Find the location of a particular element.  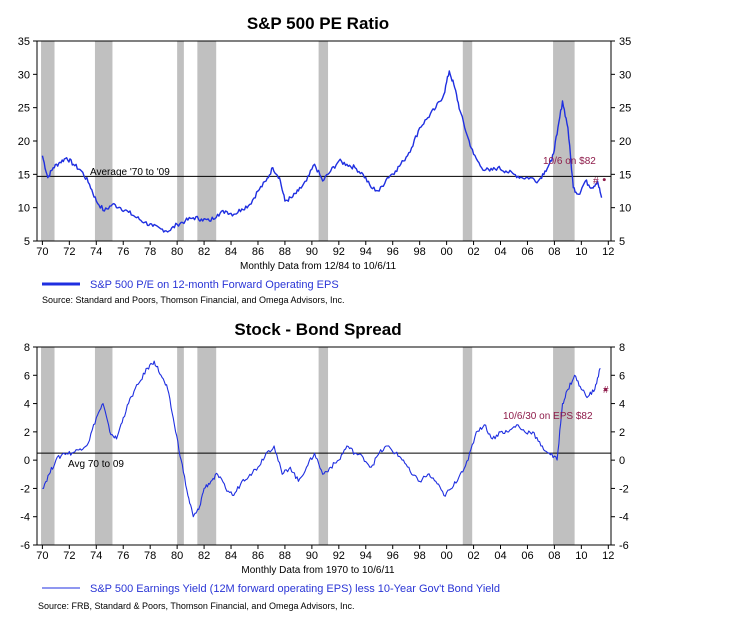

spread-point-dot is located at coordinates (606, 389).